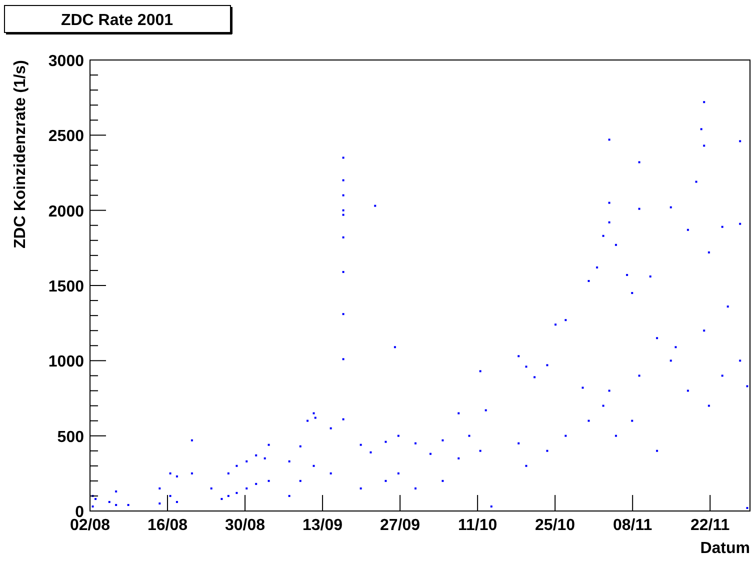 The width and height of the screenshot is (755, 564). What do you see at coordinates (632, 525) in the screenshot?
I see `x-tick-label: 08/11` at bounding box center [632, 525].